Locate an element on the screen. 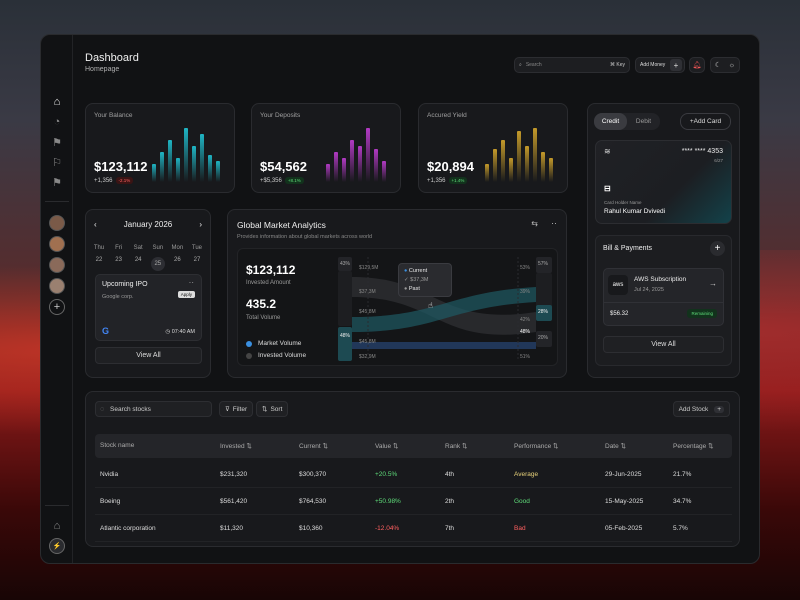 The height and width of the screenshot is (600, 800). moon-icon: ☾ is located at coordinates (718, 65).